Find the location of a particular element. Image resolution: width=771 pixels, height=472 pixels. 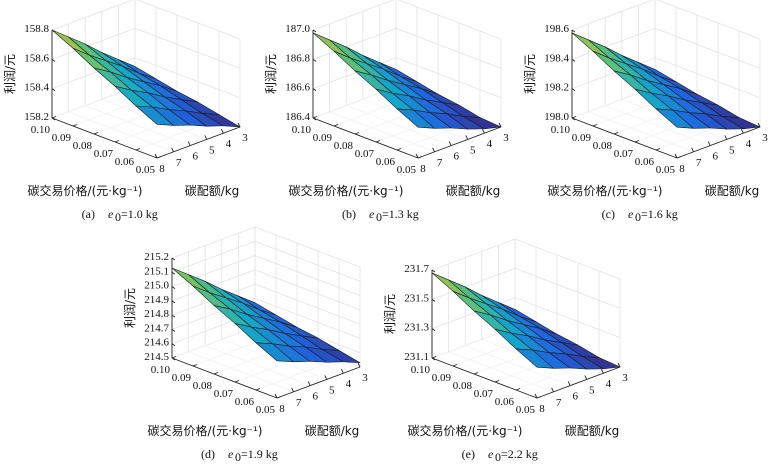

z-tick-label: 214.6 is located at coordinates (156, 343).